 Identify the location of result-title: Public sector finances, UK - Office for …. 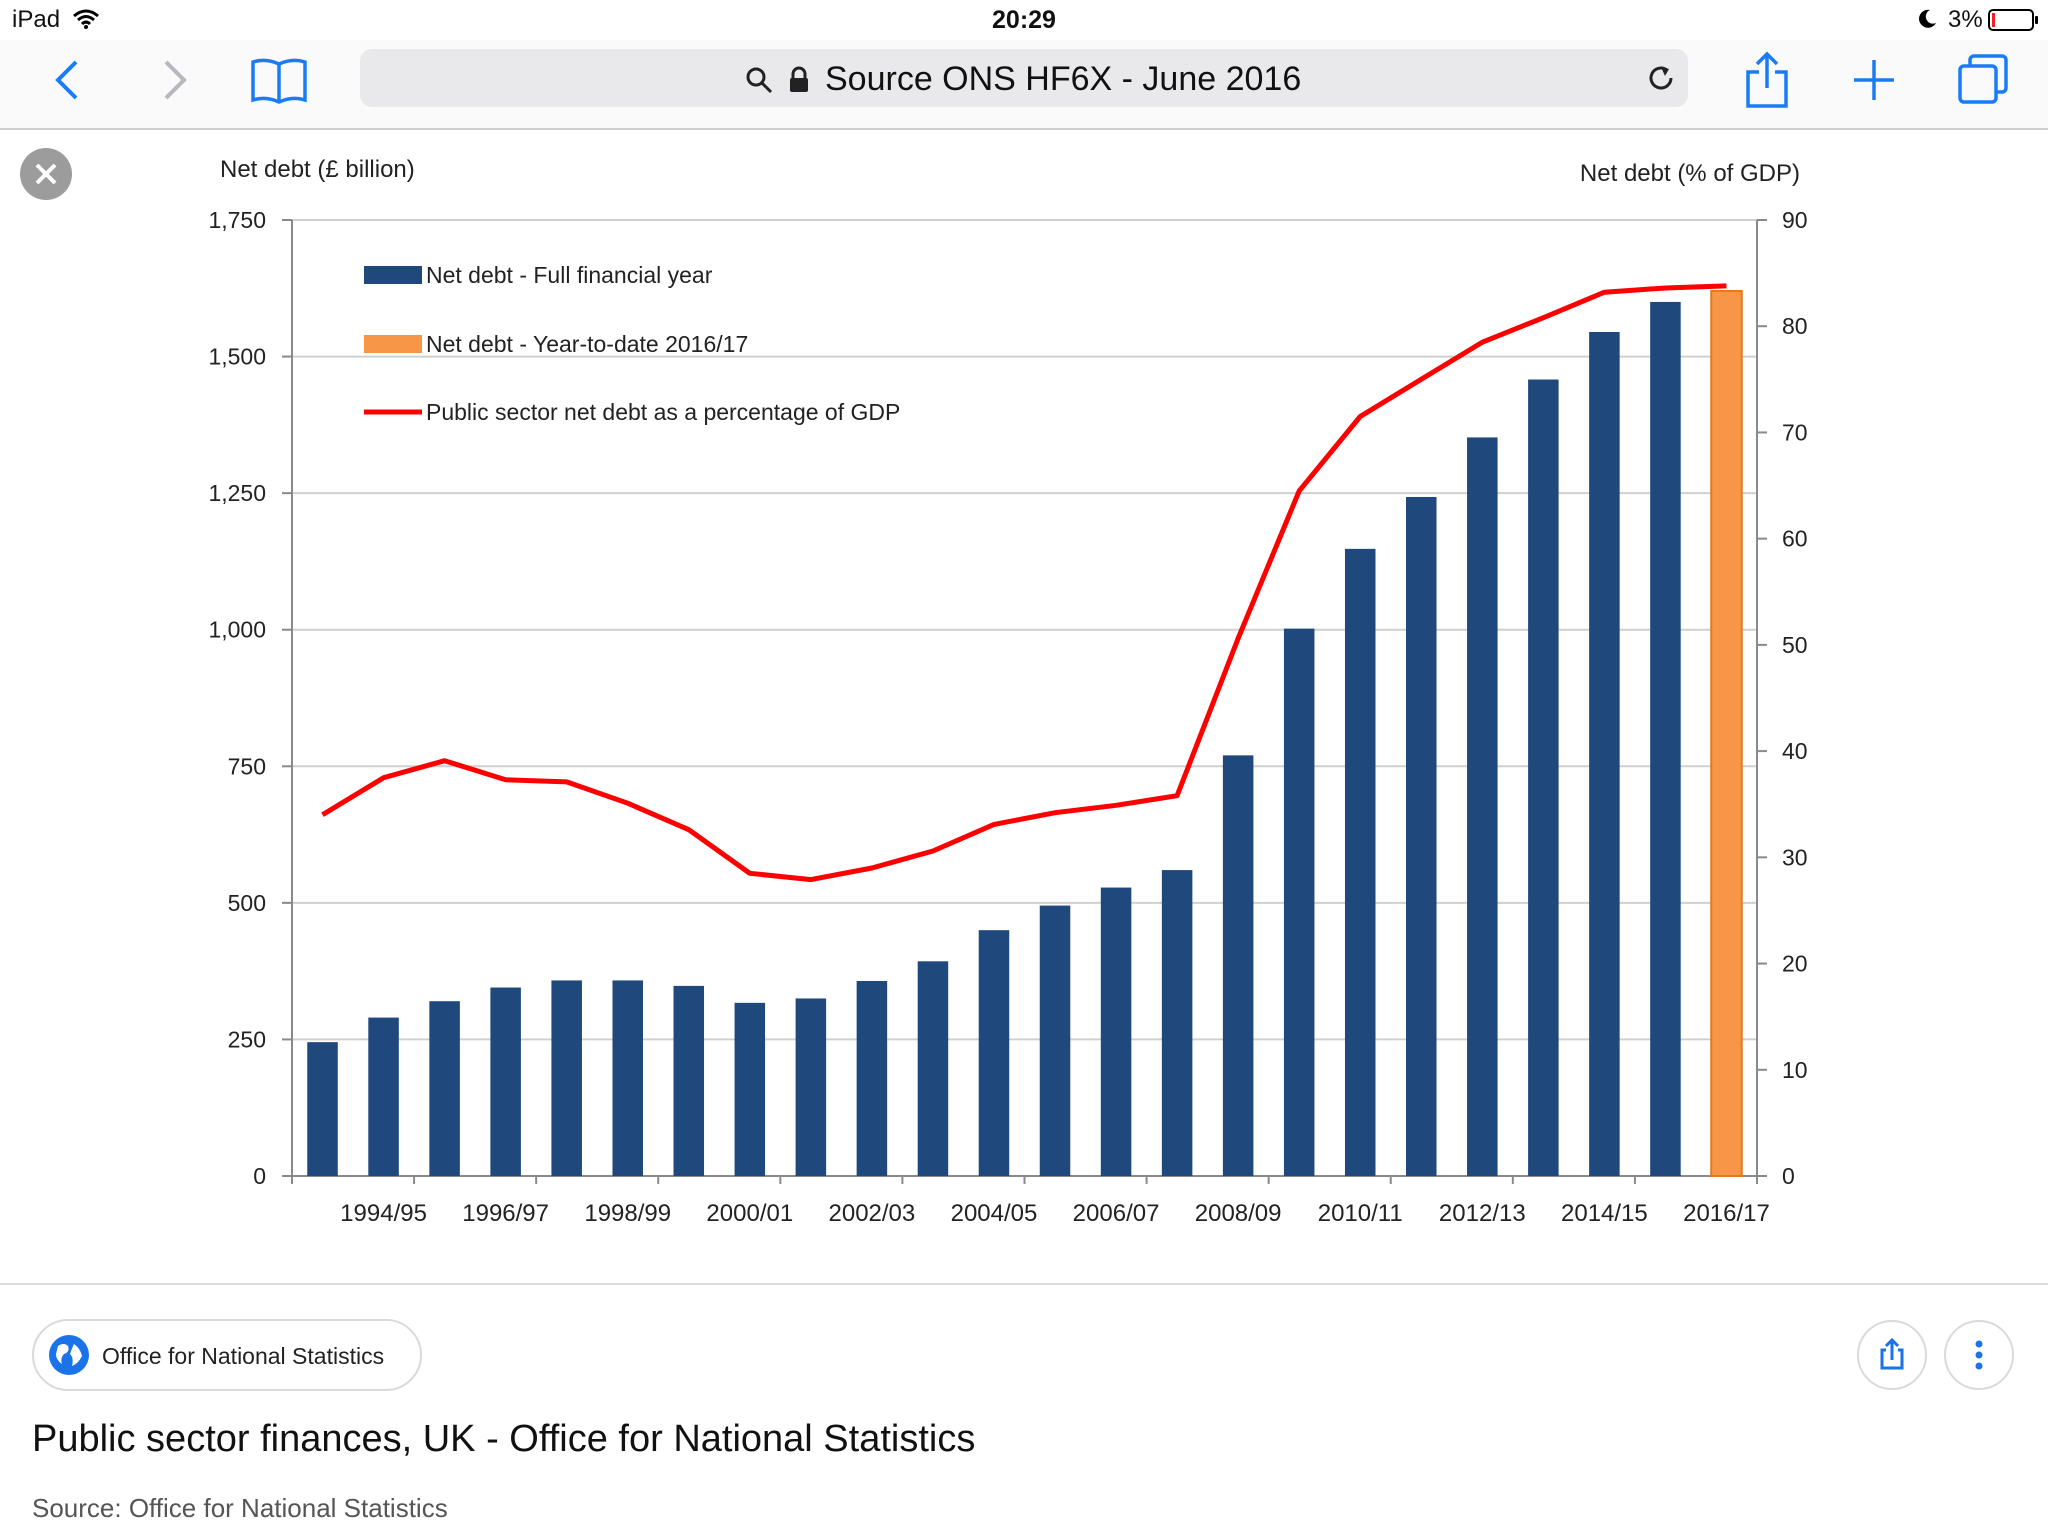
(504, 1439).